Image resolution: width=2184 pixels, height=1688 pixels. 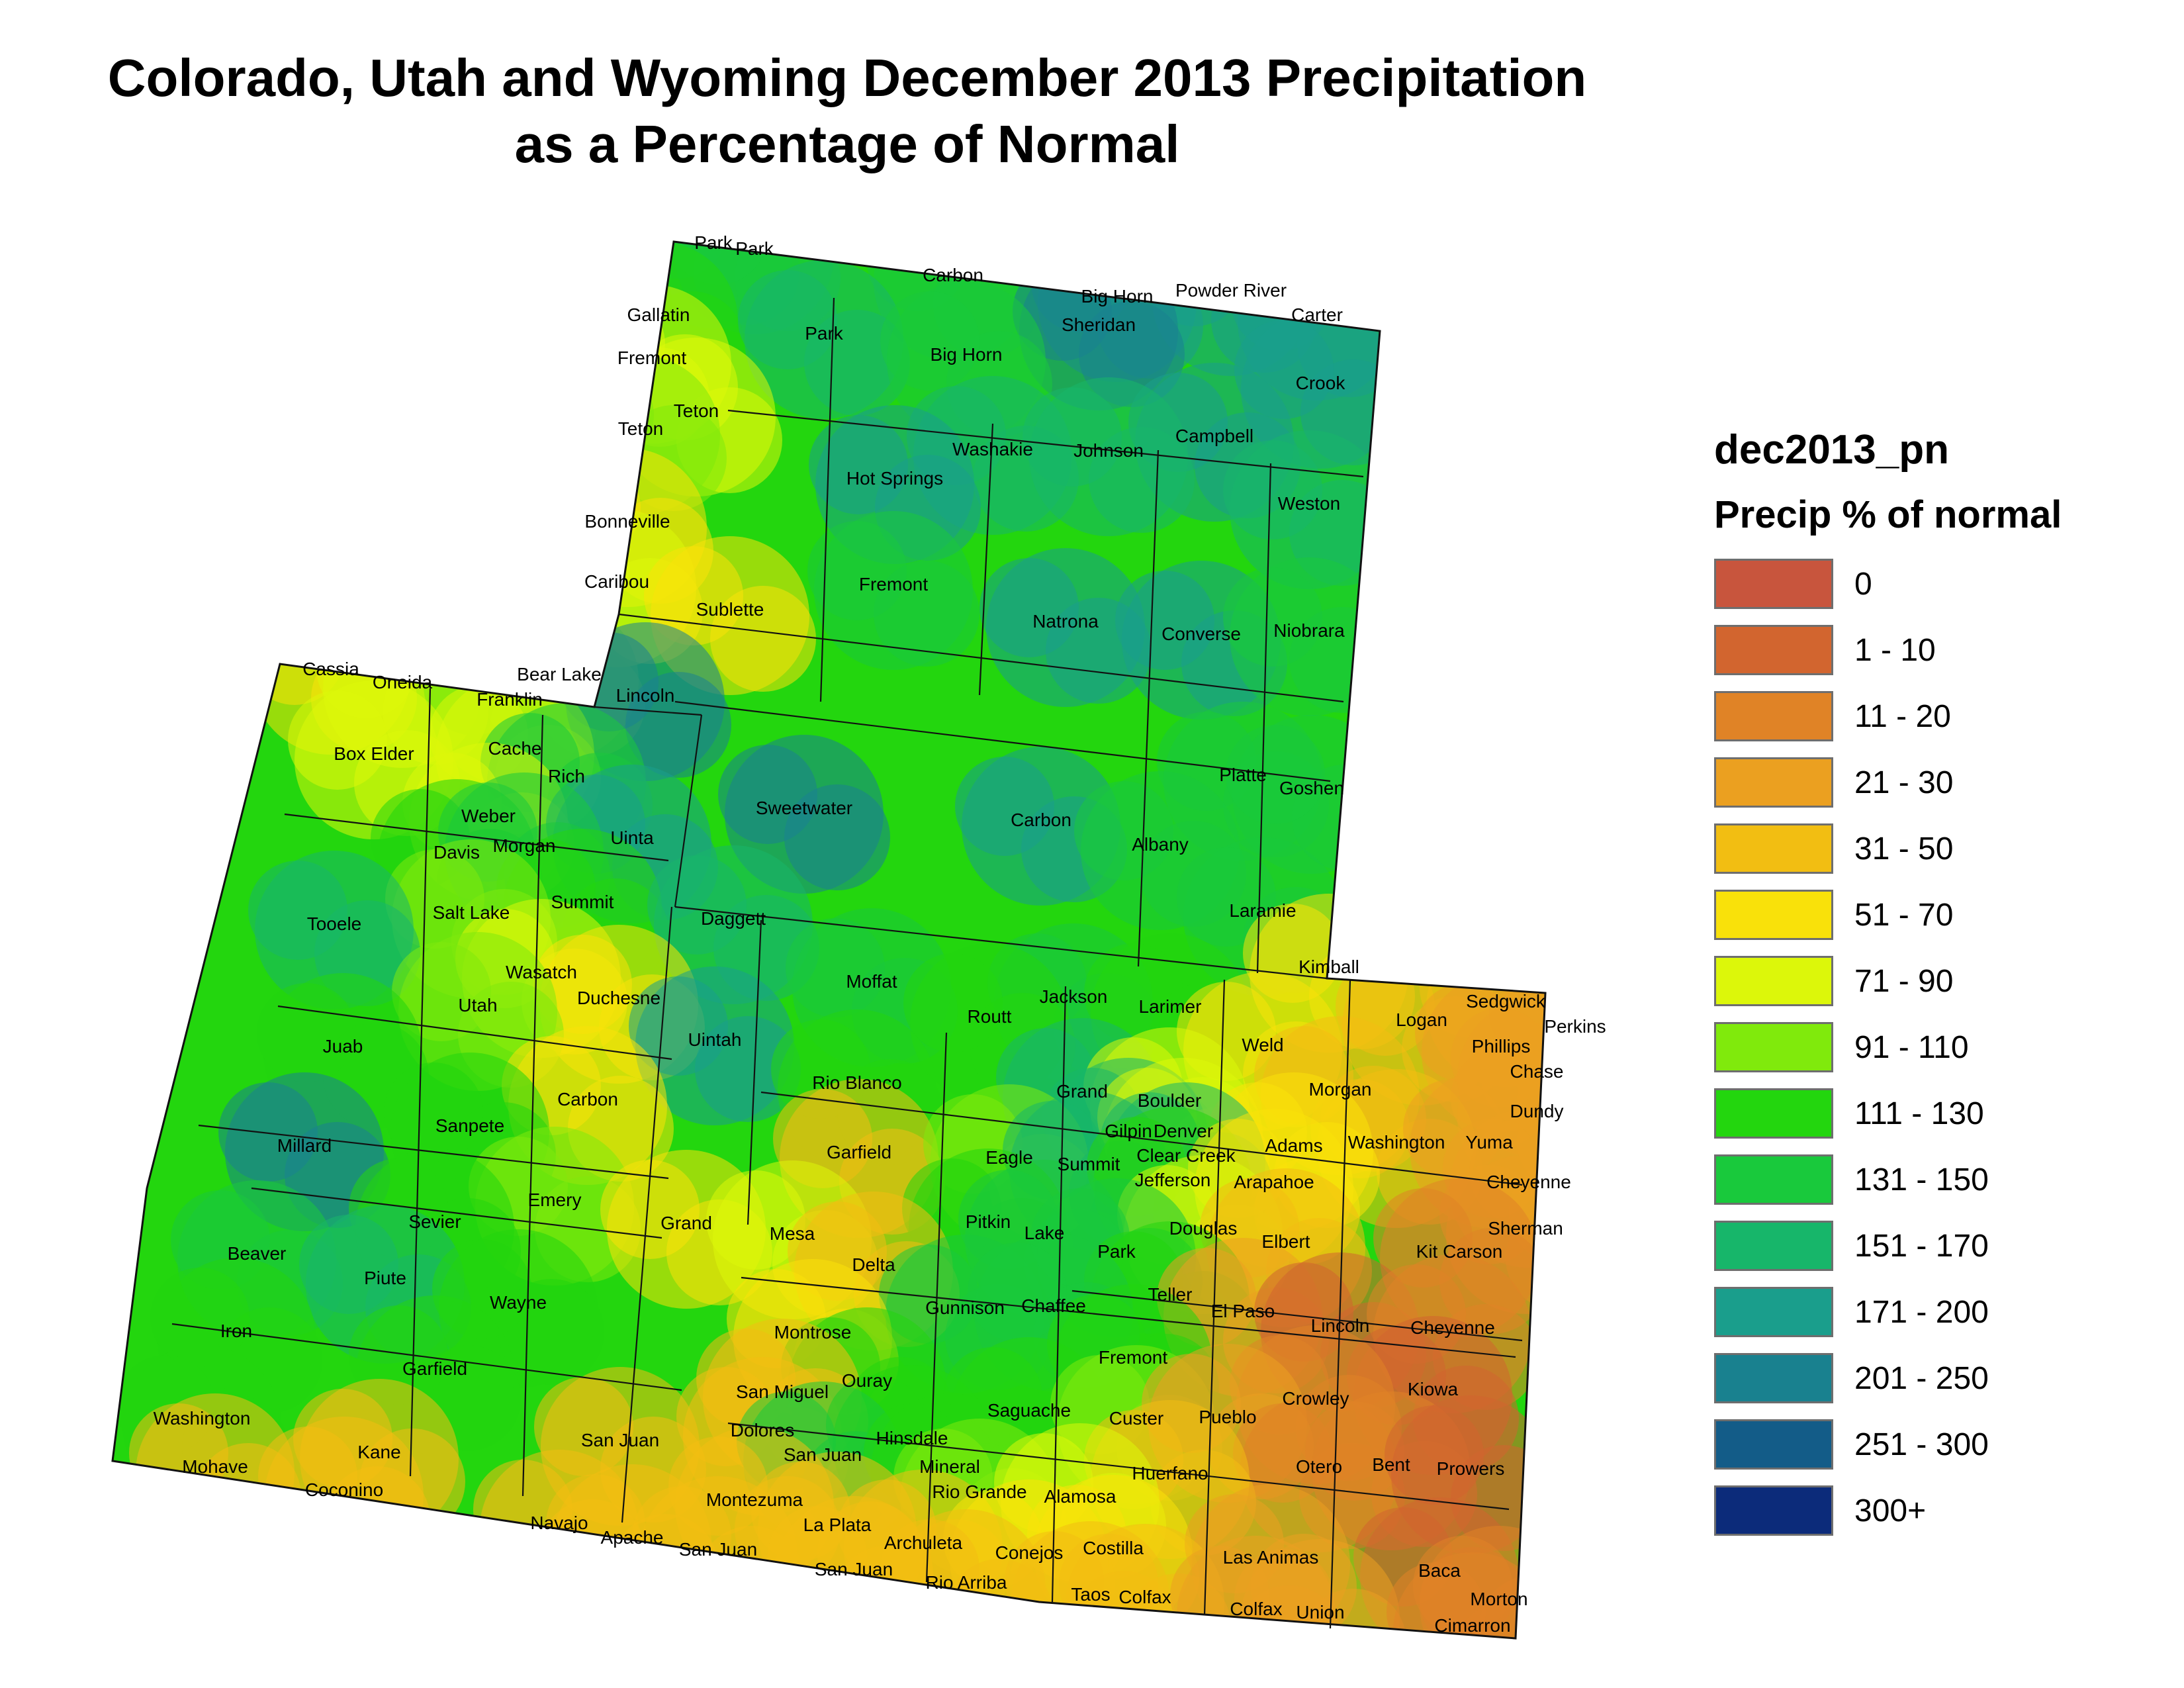 What do you see at coordinates (515, 748) in the screenshot?
I see `county-label: Cache` at bounding box center [515, 748].